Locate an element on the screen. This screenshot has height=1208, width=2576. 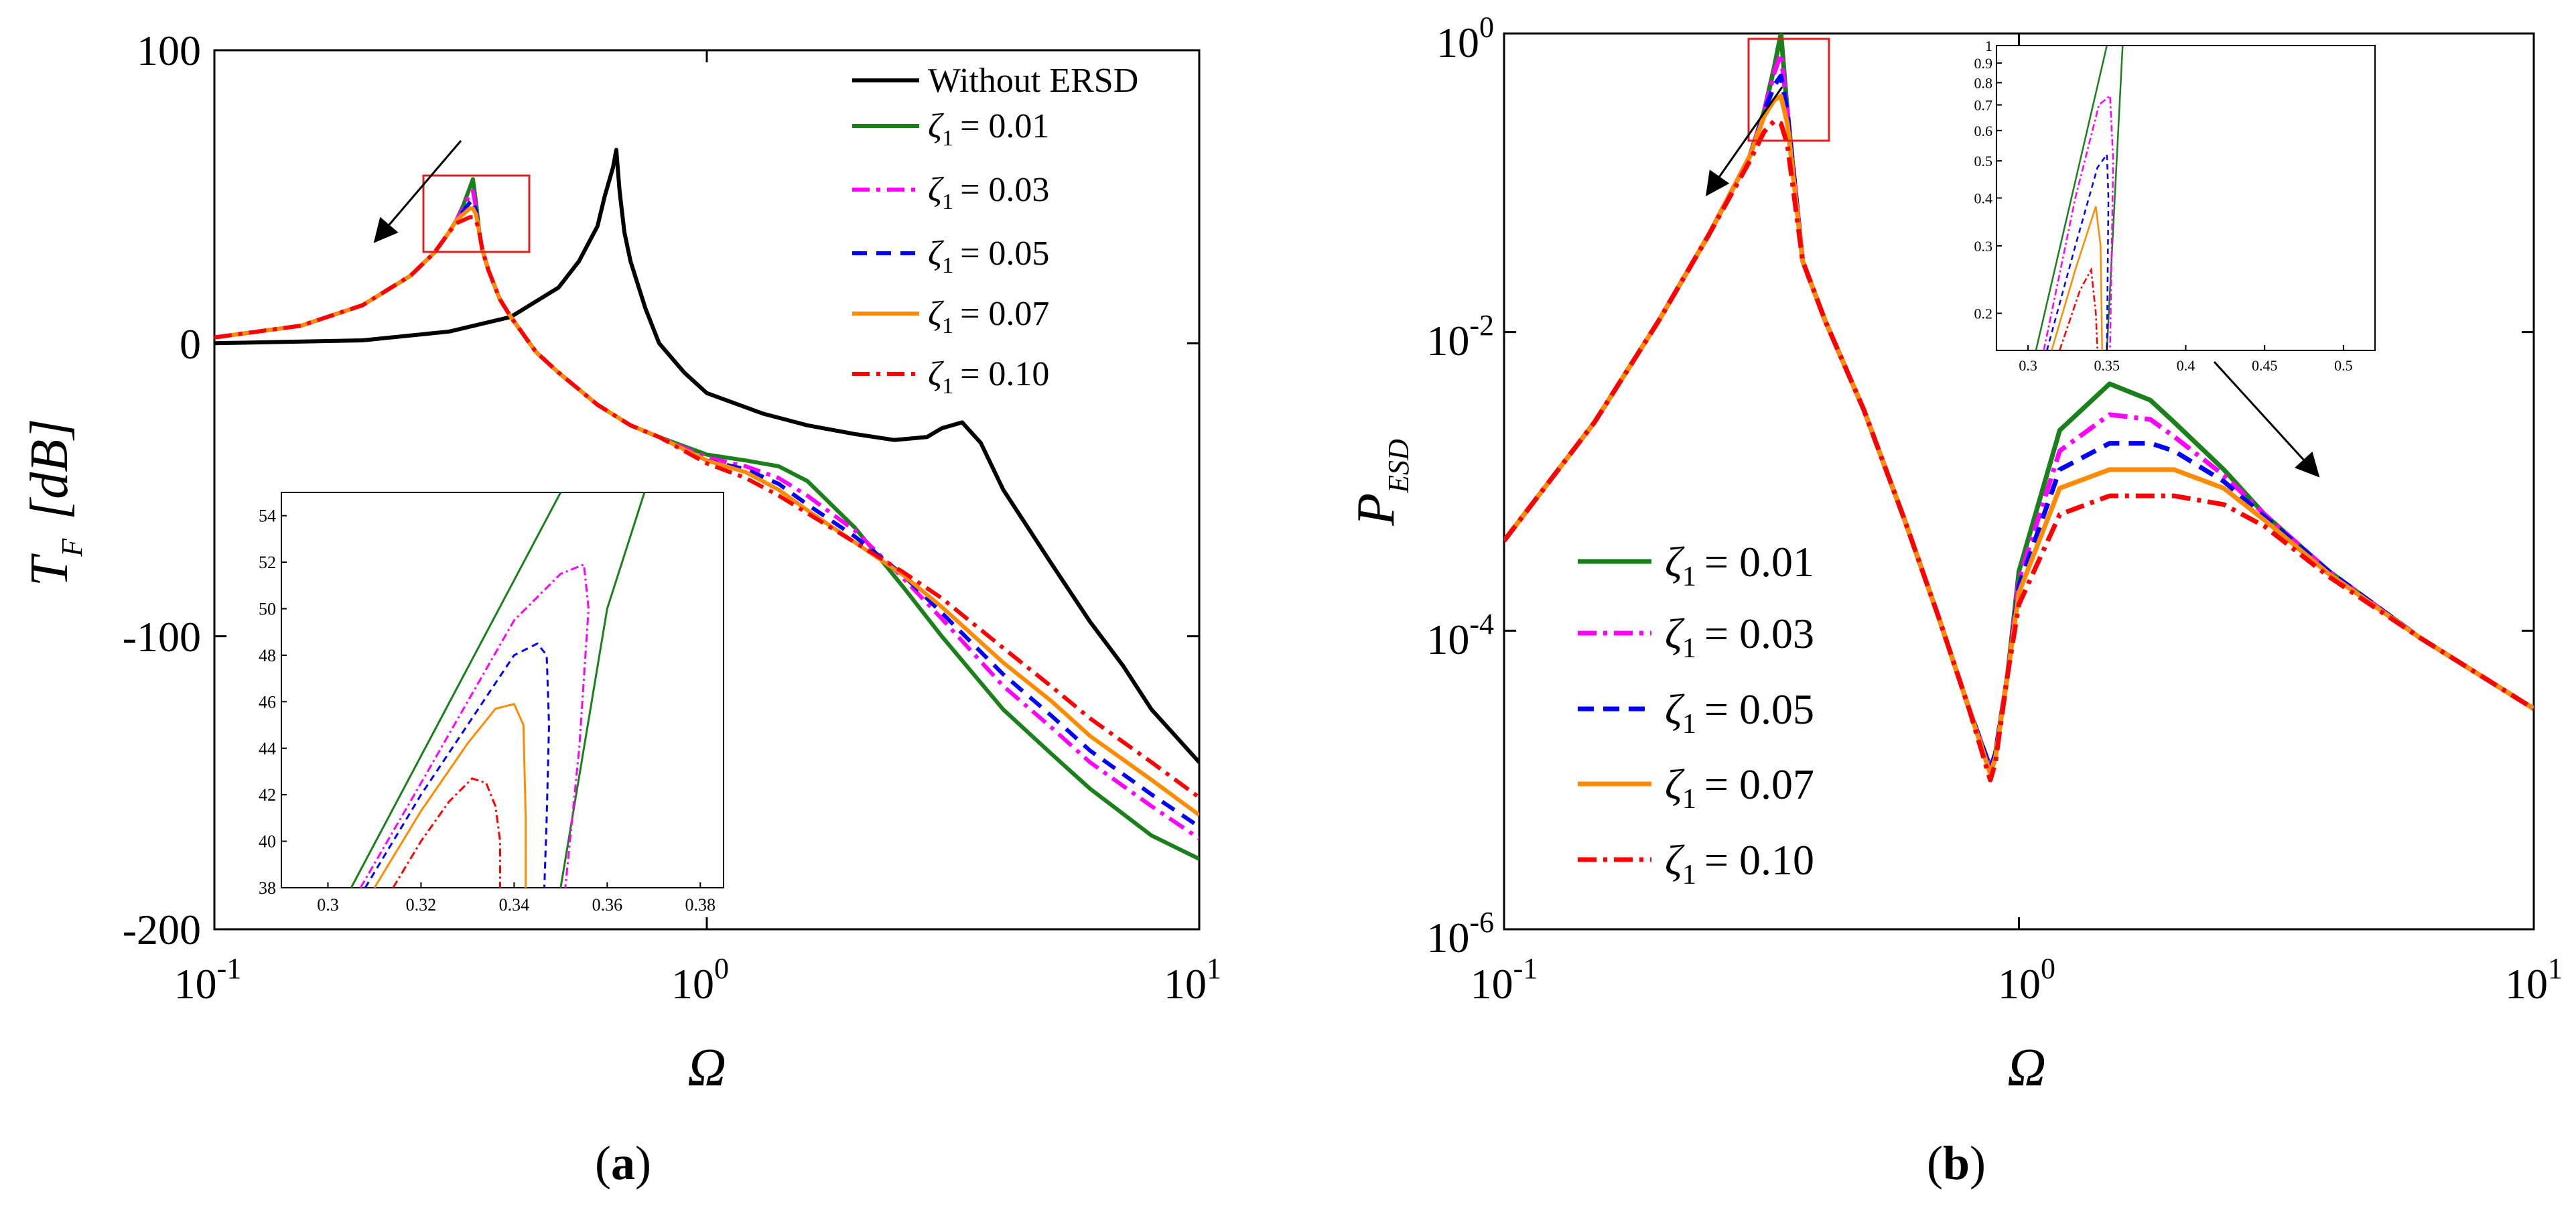
b-ylabel: PESD is located at coordinates (1381, 483).